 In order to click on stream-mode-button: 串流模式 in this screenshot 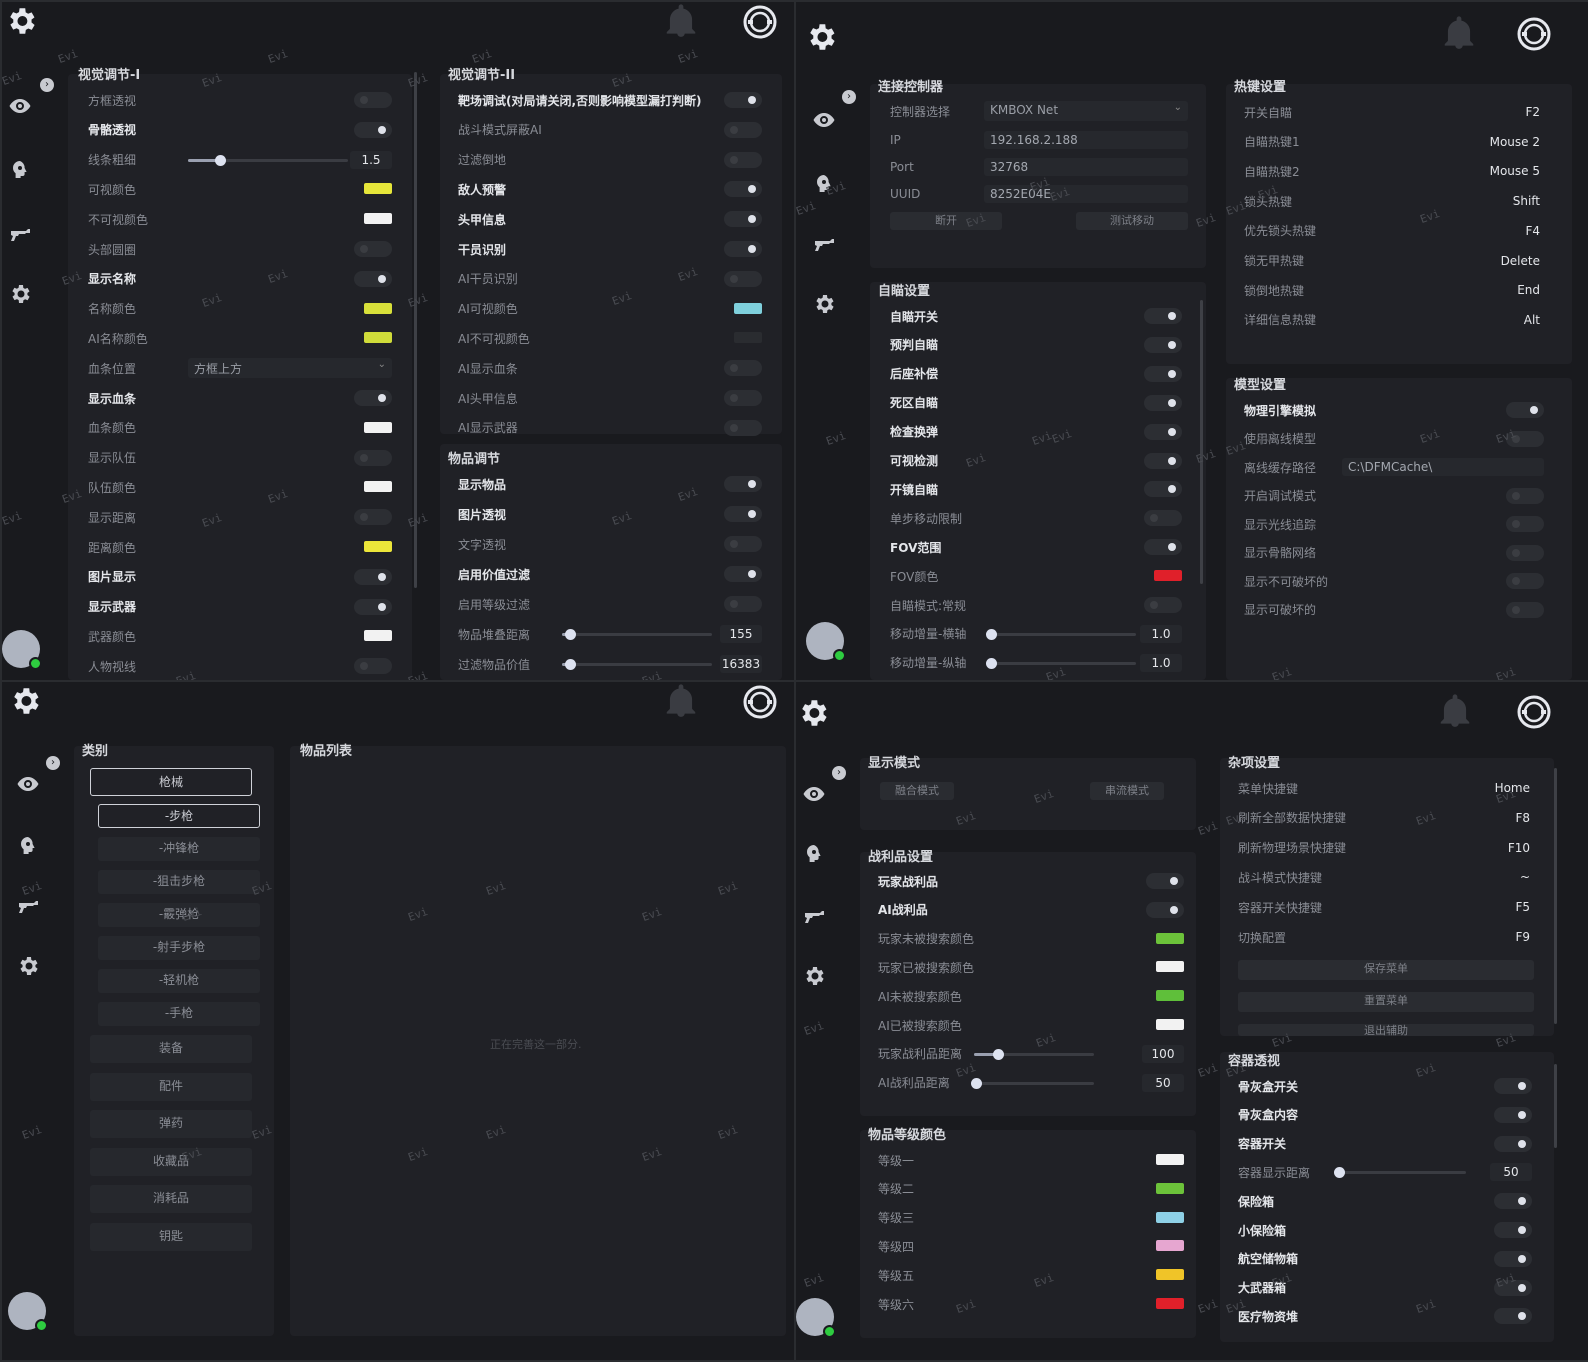, I will do `click(1127, 791)`.